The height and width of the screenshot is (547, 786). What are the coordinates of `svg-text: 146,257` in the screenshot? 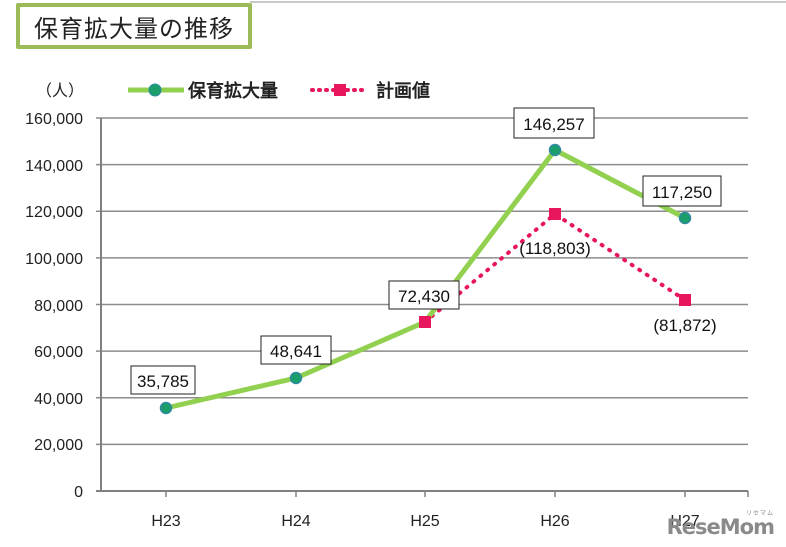 It's located at (553, 124).